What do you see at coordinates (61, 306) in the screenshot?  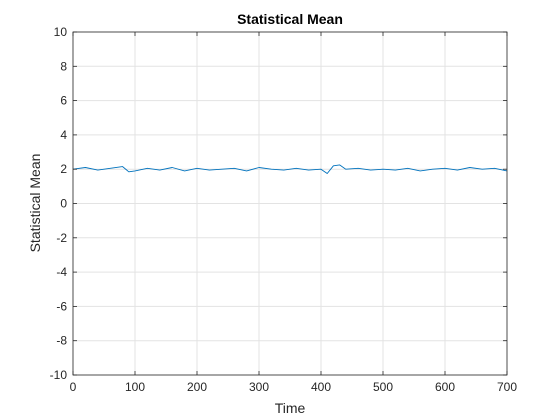 I see `y-tick-label: -6` at bounding box center [61, 306].